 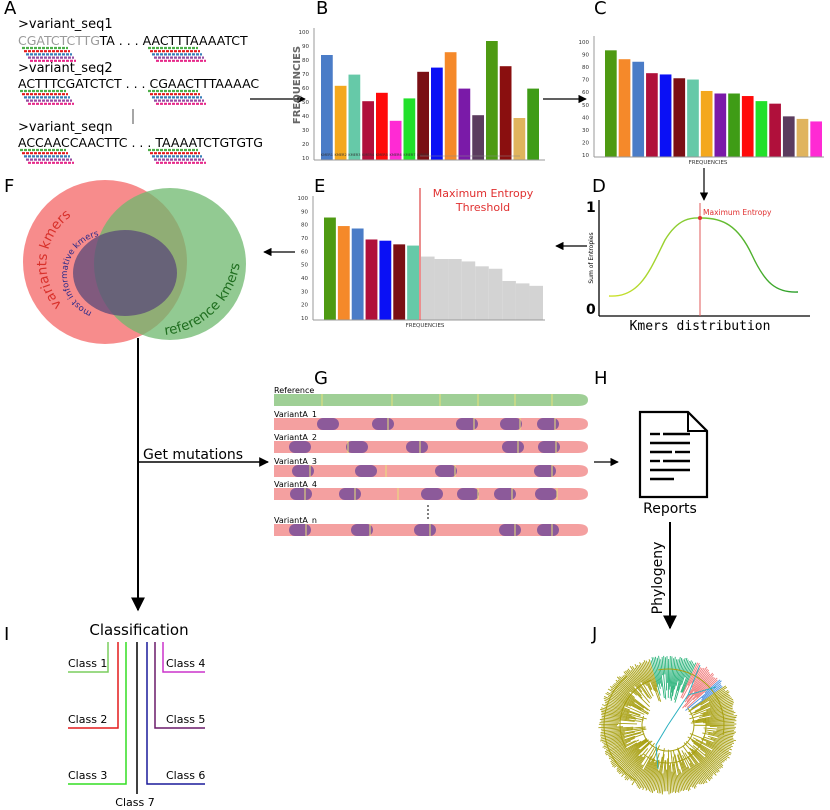 What do you see at coordinates (697, 422) in the screenshot?
I see `report-fold-icon` at bounding box center [697, 422].